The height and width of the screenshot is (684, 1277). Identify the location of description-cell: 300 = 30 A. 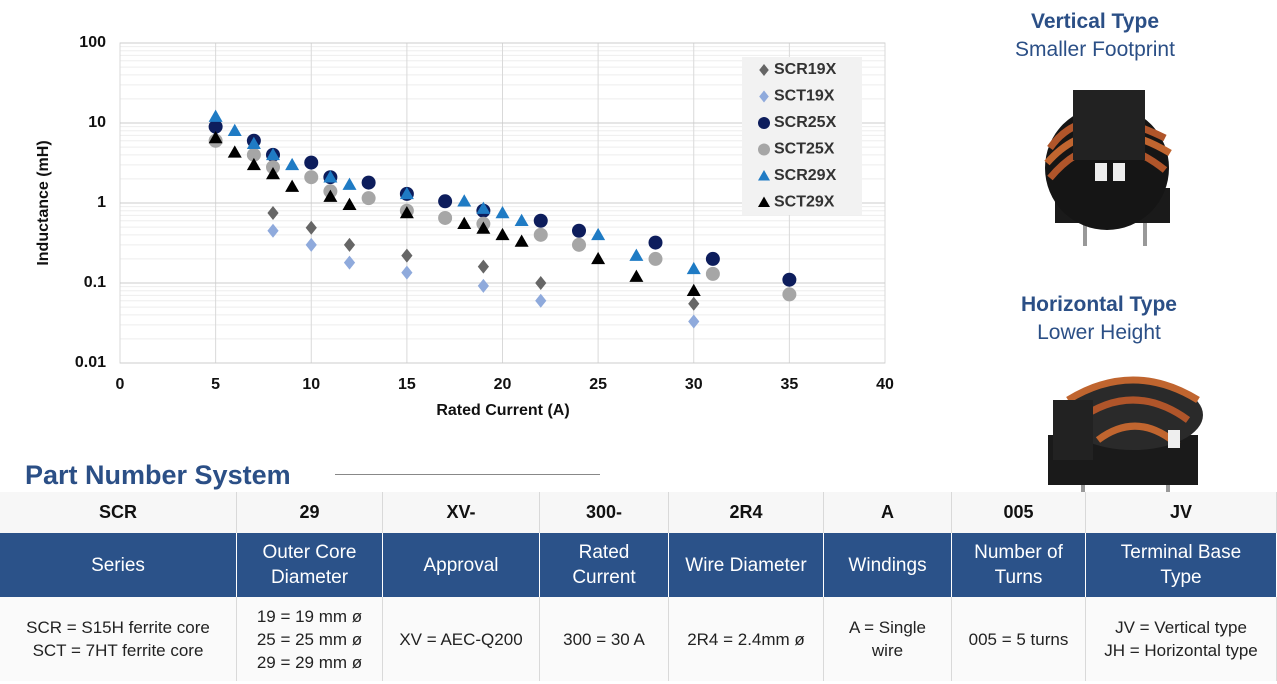
(604, 639).